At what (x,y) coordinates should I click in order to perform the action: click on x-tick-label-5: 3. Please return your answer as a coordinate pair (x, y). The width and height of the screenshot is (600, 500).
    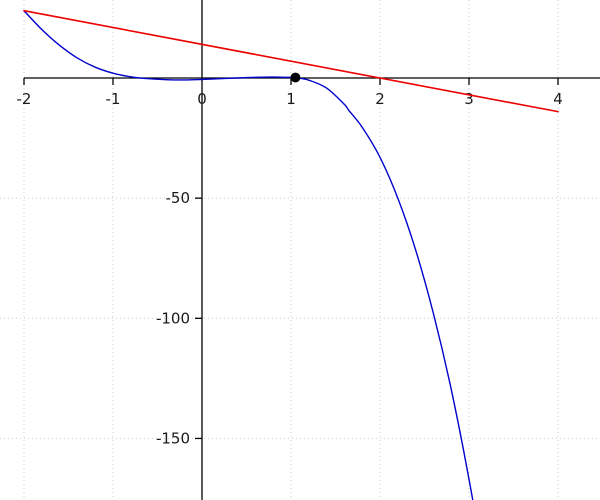
    Looking at the image, I should click on (469, 99).